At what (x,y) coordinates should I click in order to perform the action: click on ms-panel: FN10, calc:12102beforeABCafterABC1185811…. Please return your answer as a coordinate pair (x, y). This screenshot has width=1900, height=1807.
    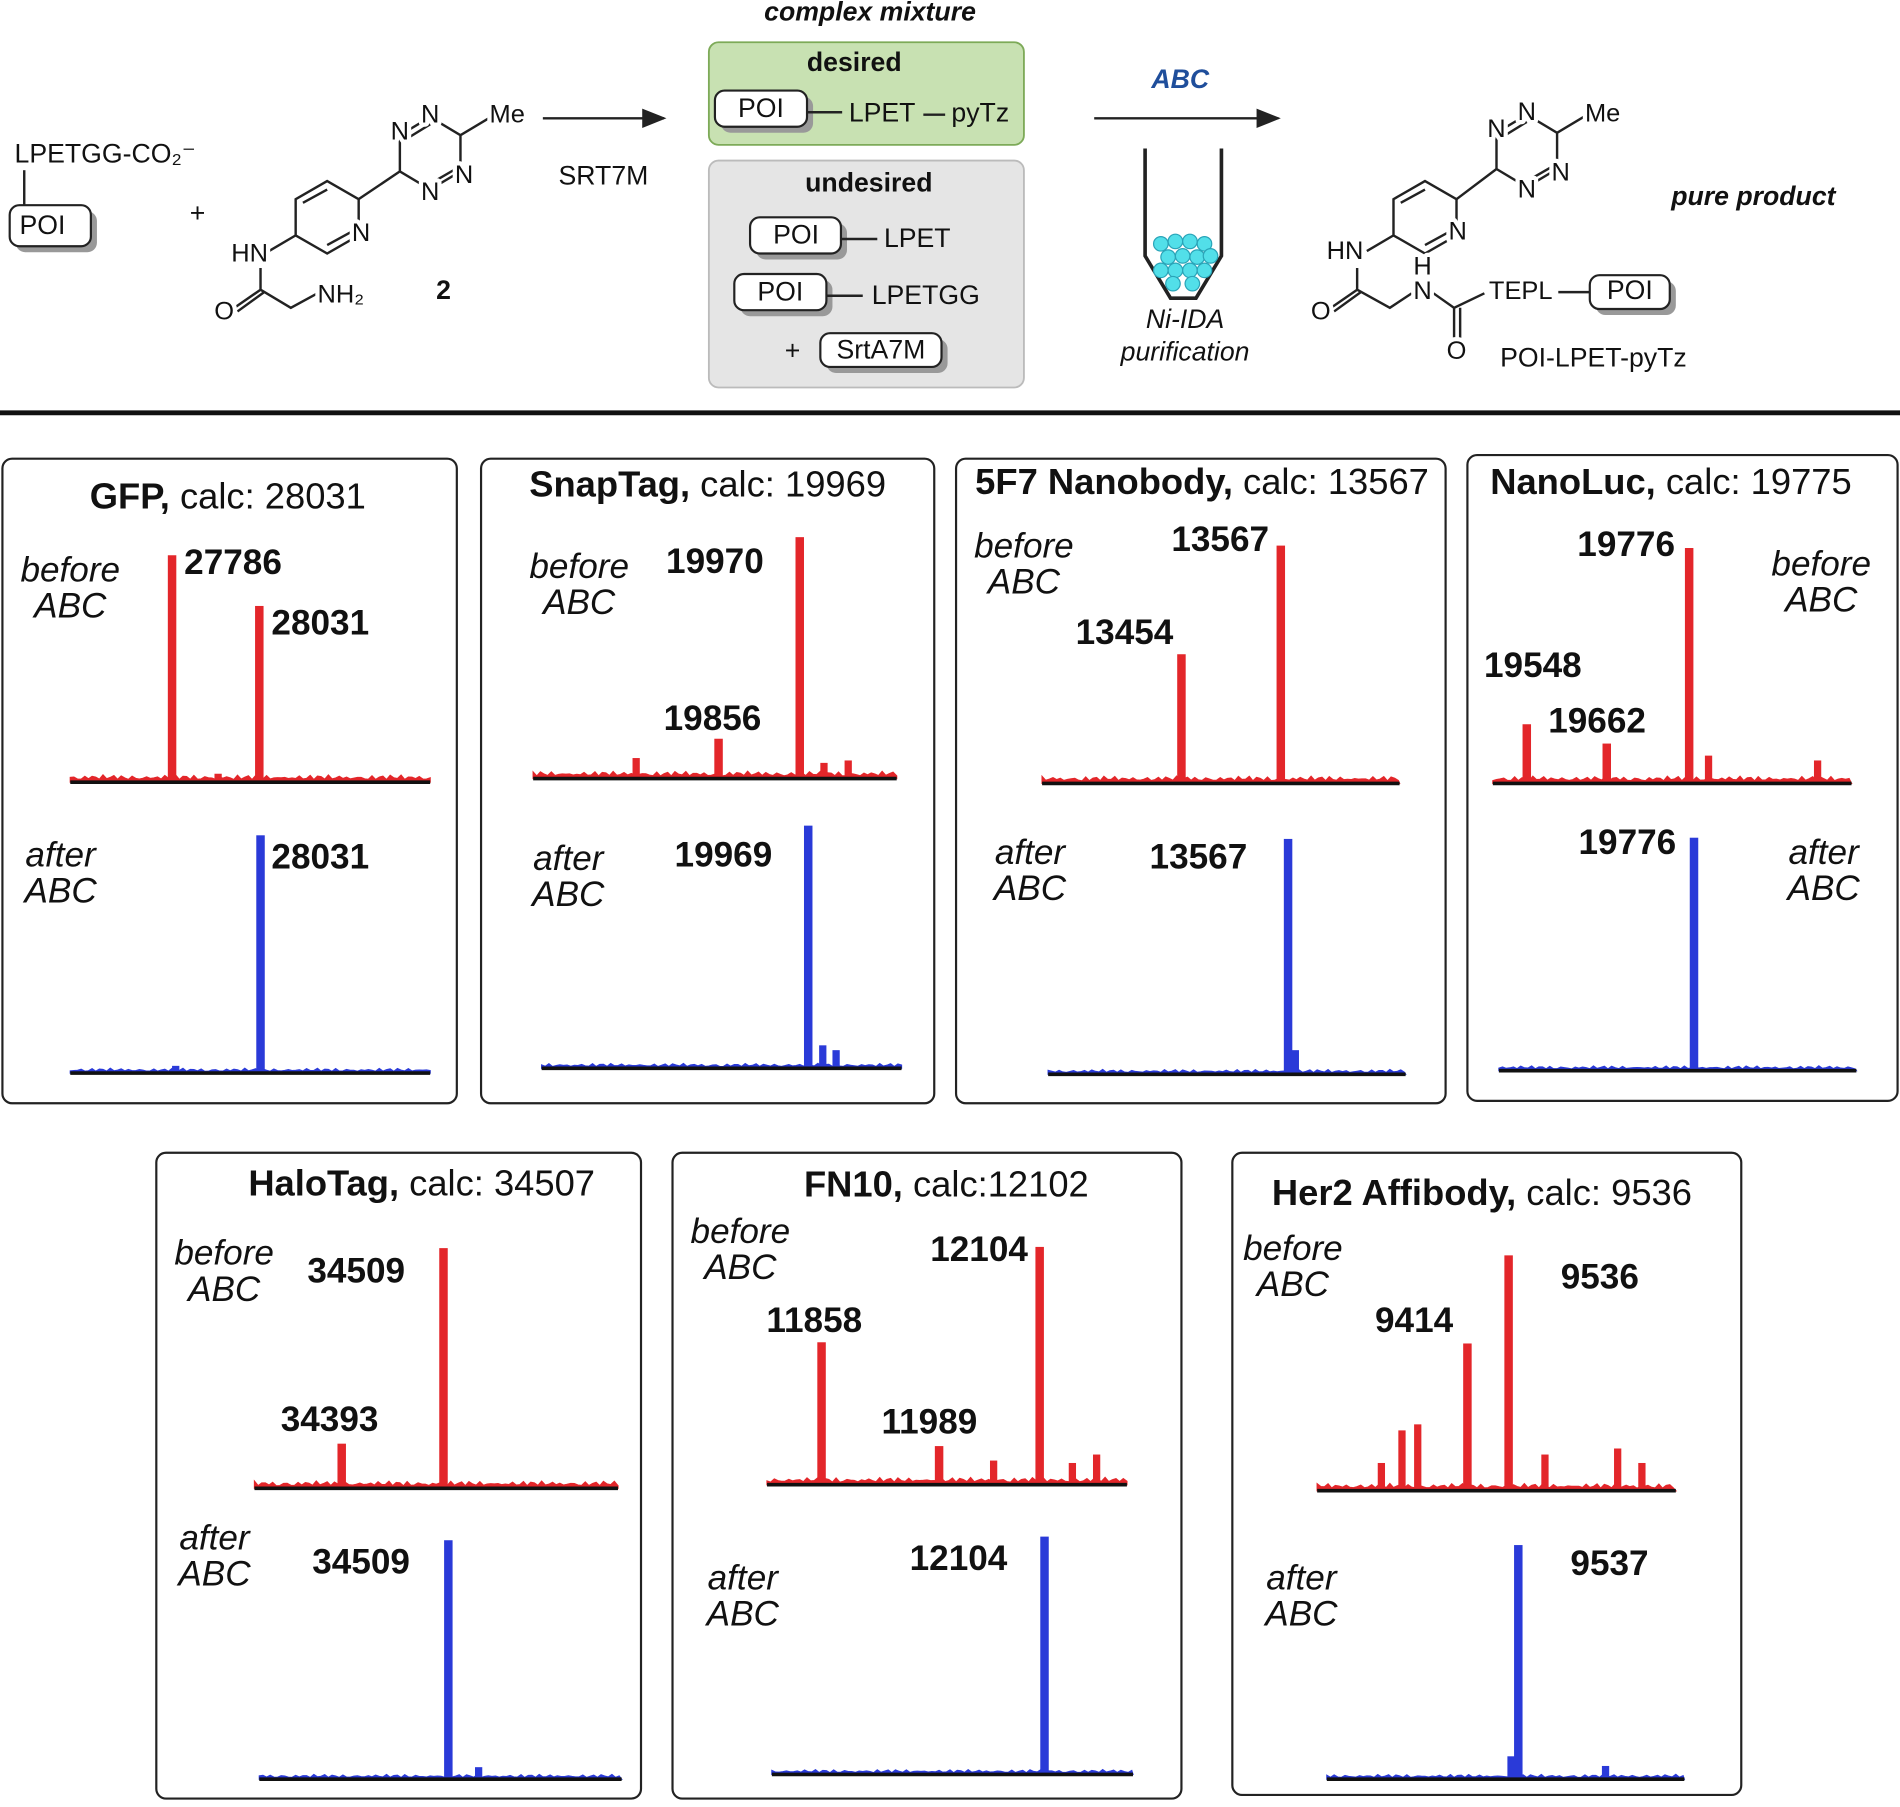
    Looking at the image, I should click on (927, 1475).